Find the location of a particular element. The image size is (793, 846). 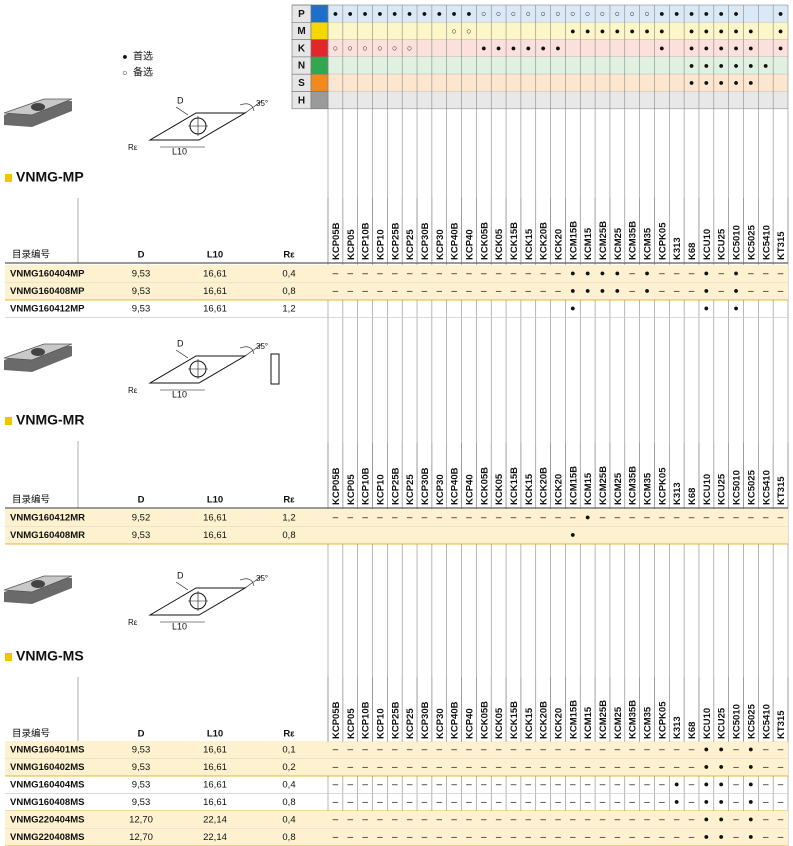

grade-label: KCM25 is located at coordinates (618, 243).